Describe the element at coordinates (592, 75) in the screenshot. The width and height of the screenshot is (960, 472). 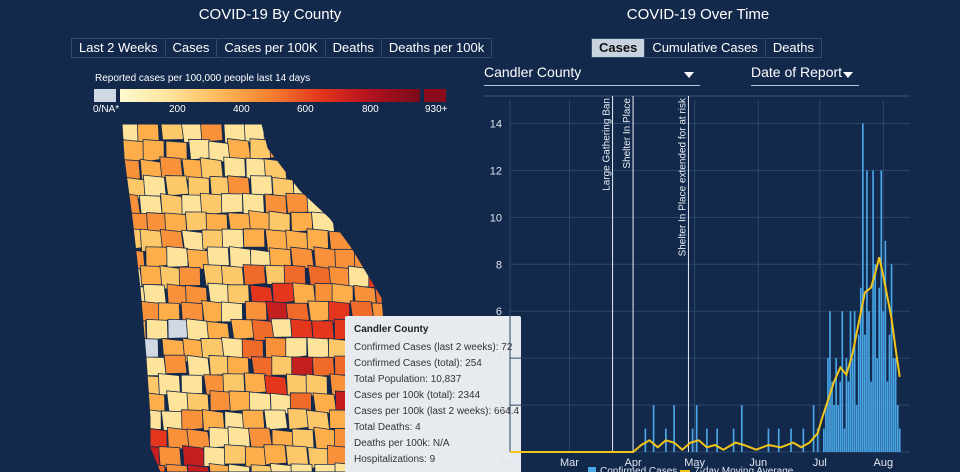
I see `county-select: Candler County` at that location.